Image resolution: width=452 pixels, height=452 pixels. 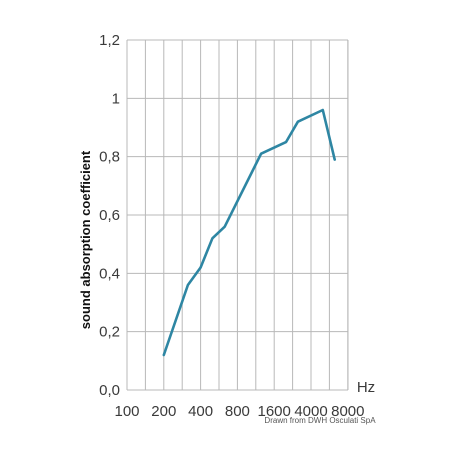 I want to click on x-axis-unit: Hz, so click(x=366, y=387).